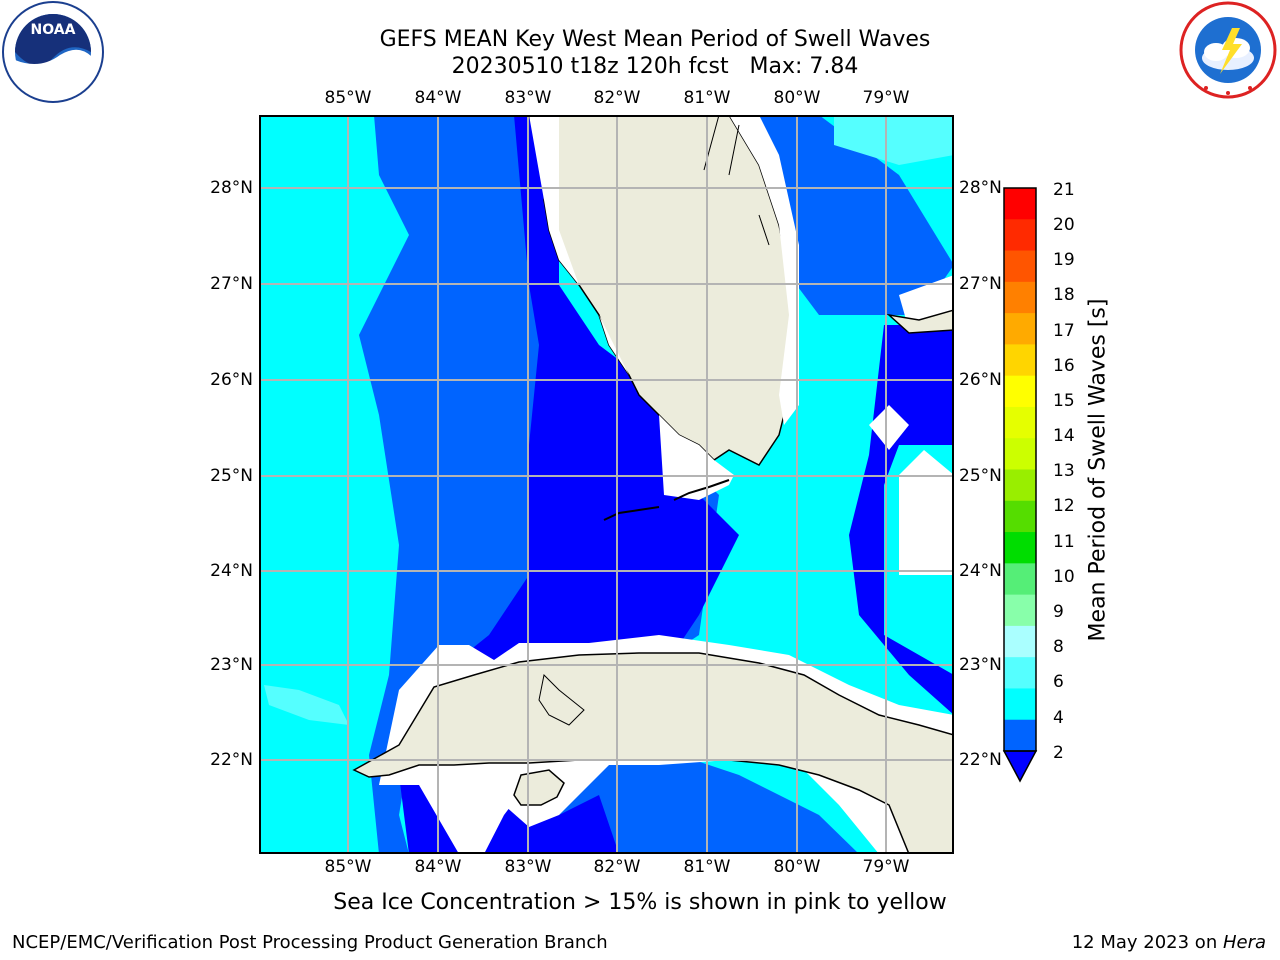  What do you see at coordinates (894, 140) in the screenshot?
I see `swell-band-8-9-east` at bounding box center [894, 140].